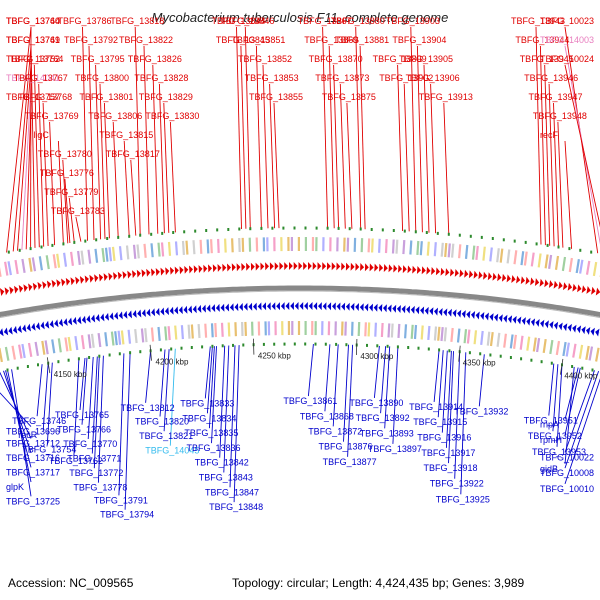 The image size is (600, 600). What do you see at coordinates (239, 21) in the screenshot?
I see `gene-label: TBFG_13844` at bounding box center [239, 21].